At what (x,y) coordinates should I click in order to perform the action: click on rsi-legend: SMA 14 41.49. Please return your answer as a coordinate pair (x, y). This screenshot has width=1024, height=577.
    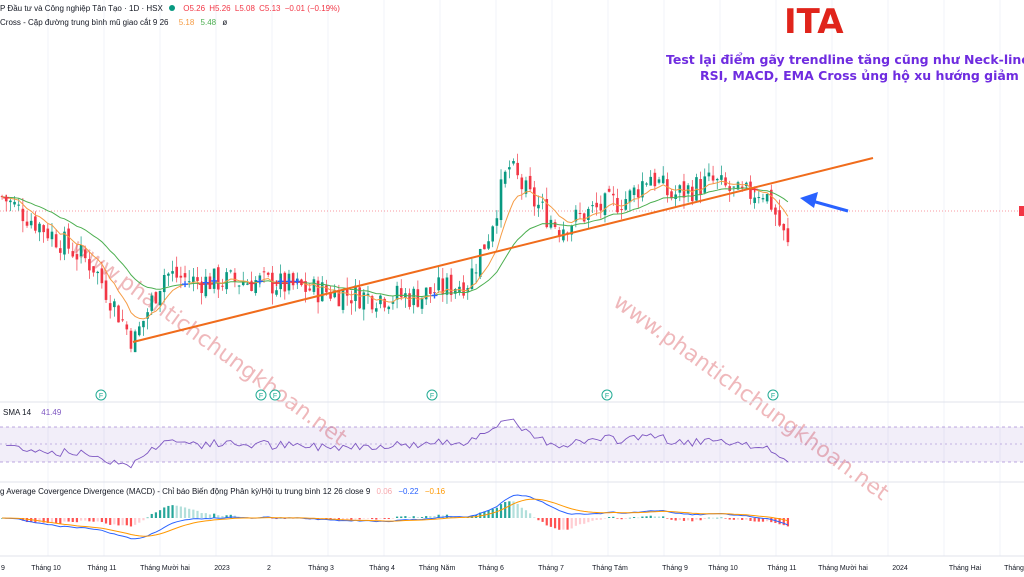
    Looking at the image, I should click on (32, 412).